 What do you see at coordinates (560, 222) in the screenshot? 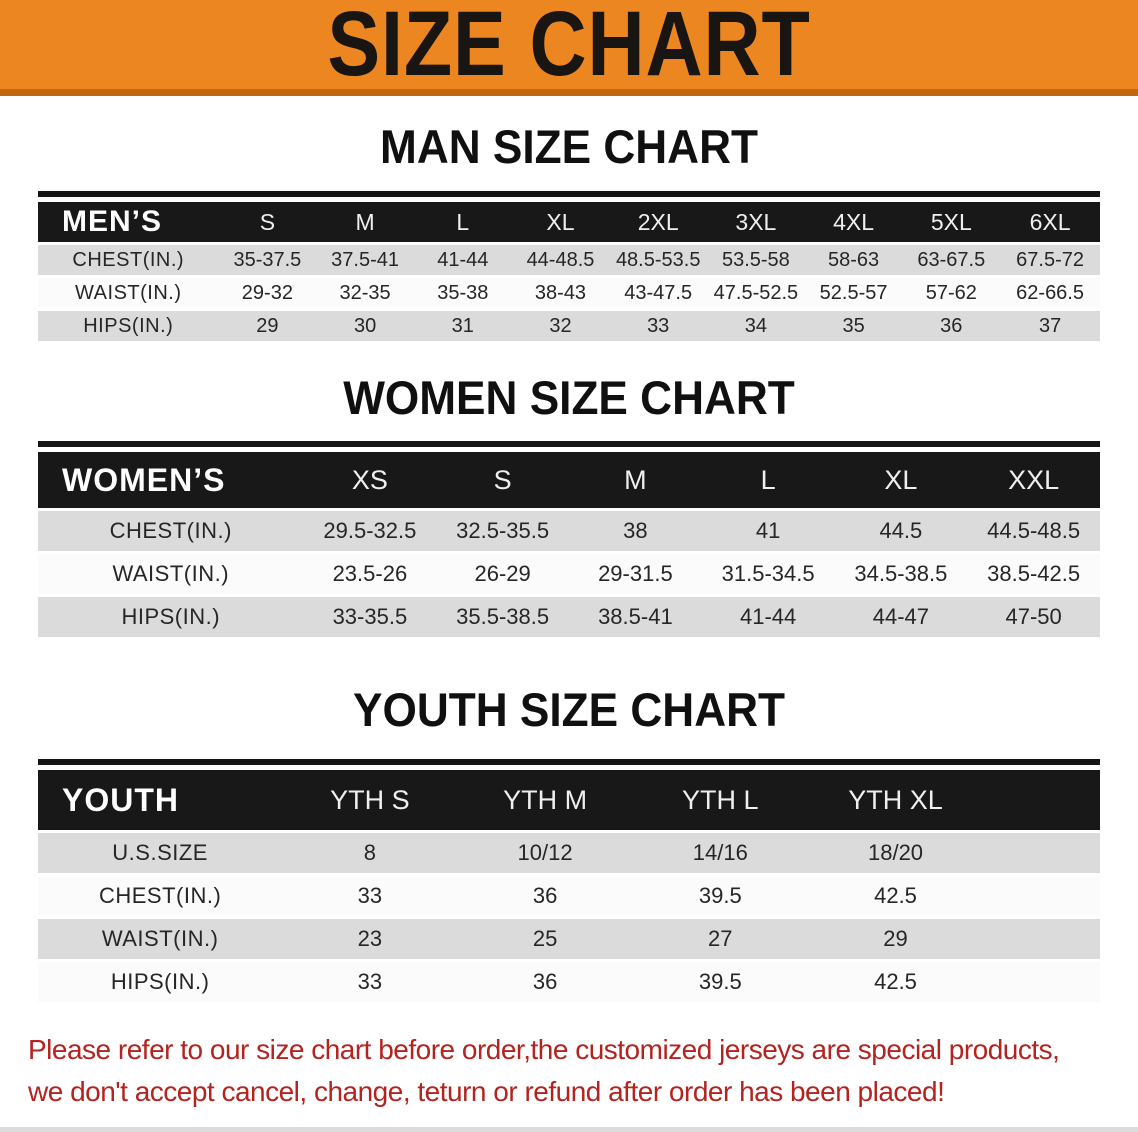
I see `size-column-header: XL` at bounding box center [560, 222].